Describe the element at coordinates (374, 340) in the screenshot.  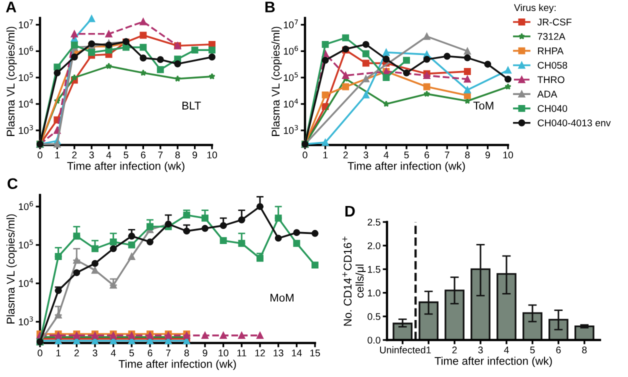
I see `y-tick-label: 0.0` at that location.